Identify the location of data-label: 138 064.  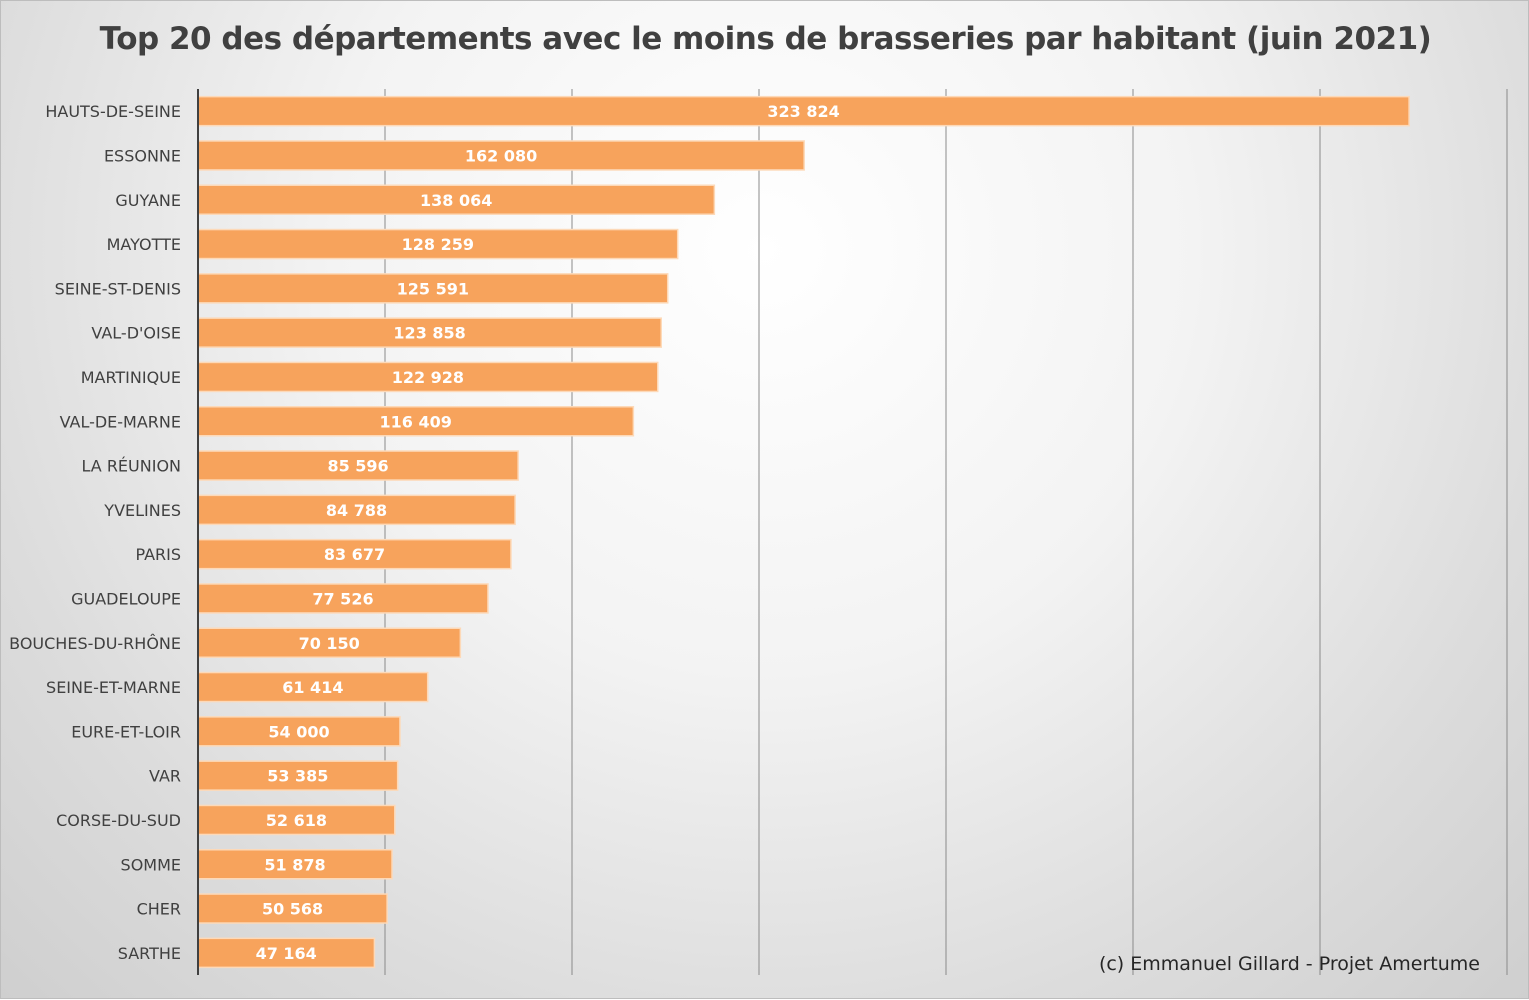
(456, 200).